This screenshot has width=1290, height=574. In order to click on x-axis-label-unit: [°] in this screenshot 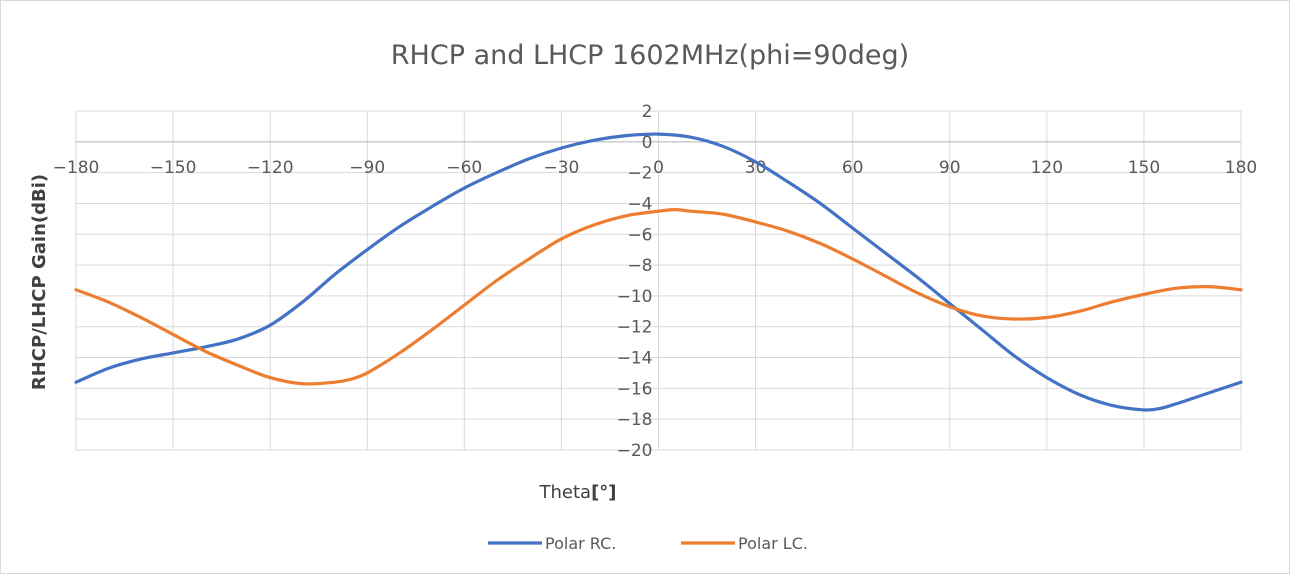, I will do `click(603, 492)`.